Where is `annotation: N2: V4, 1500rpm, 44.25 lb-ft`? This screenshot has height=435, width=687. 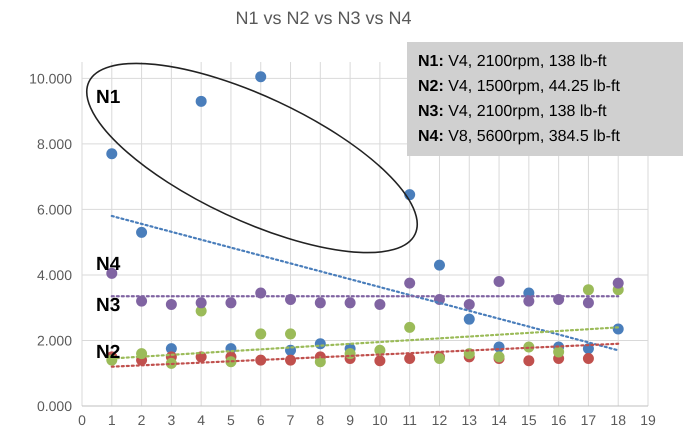
annotation: N2: V4, 1500rpm, 44.25 lb-ft is located at coordinates (519, 86).